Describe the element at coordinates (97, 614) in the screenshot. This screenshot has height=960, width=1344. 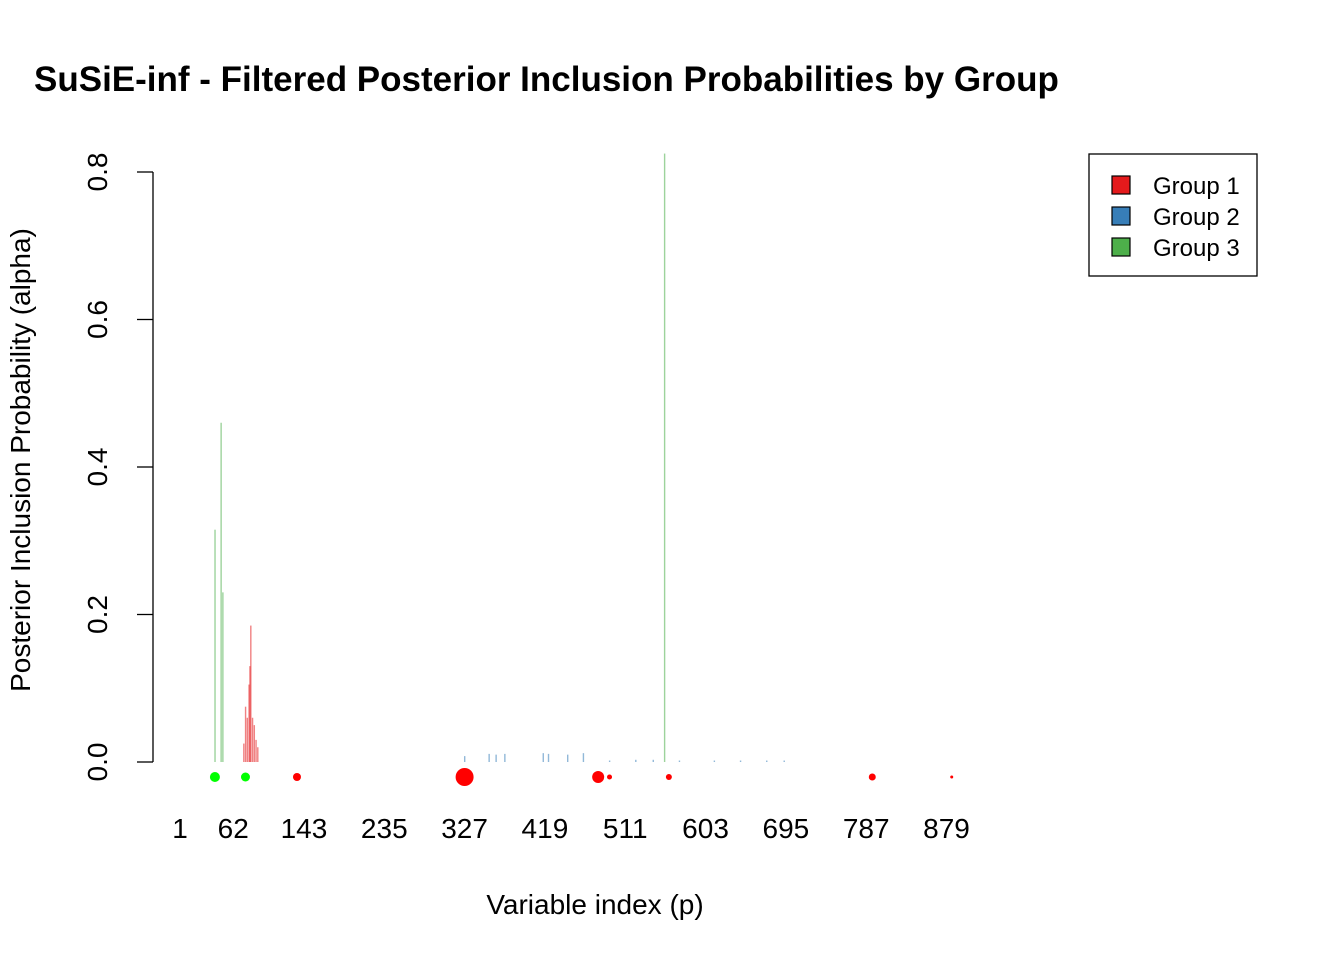
I see `y-tick-label-1: 0.2` at that location.